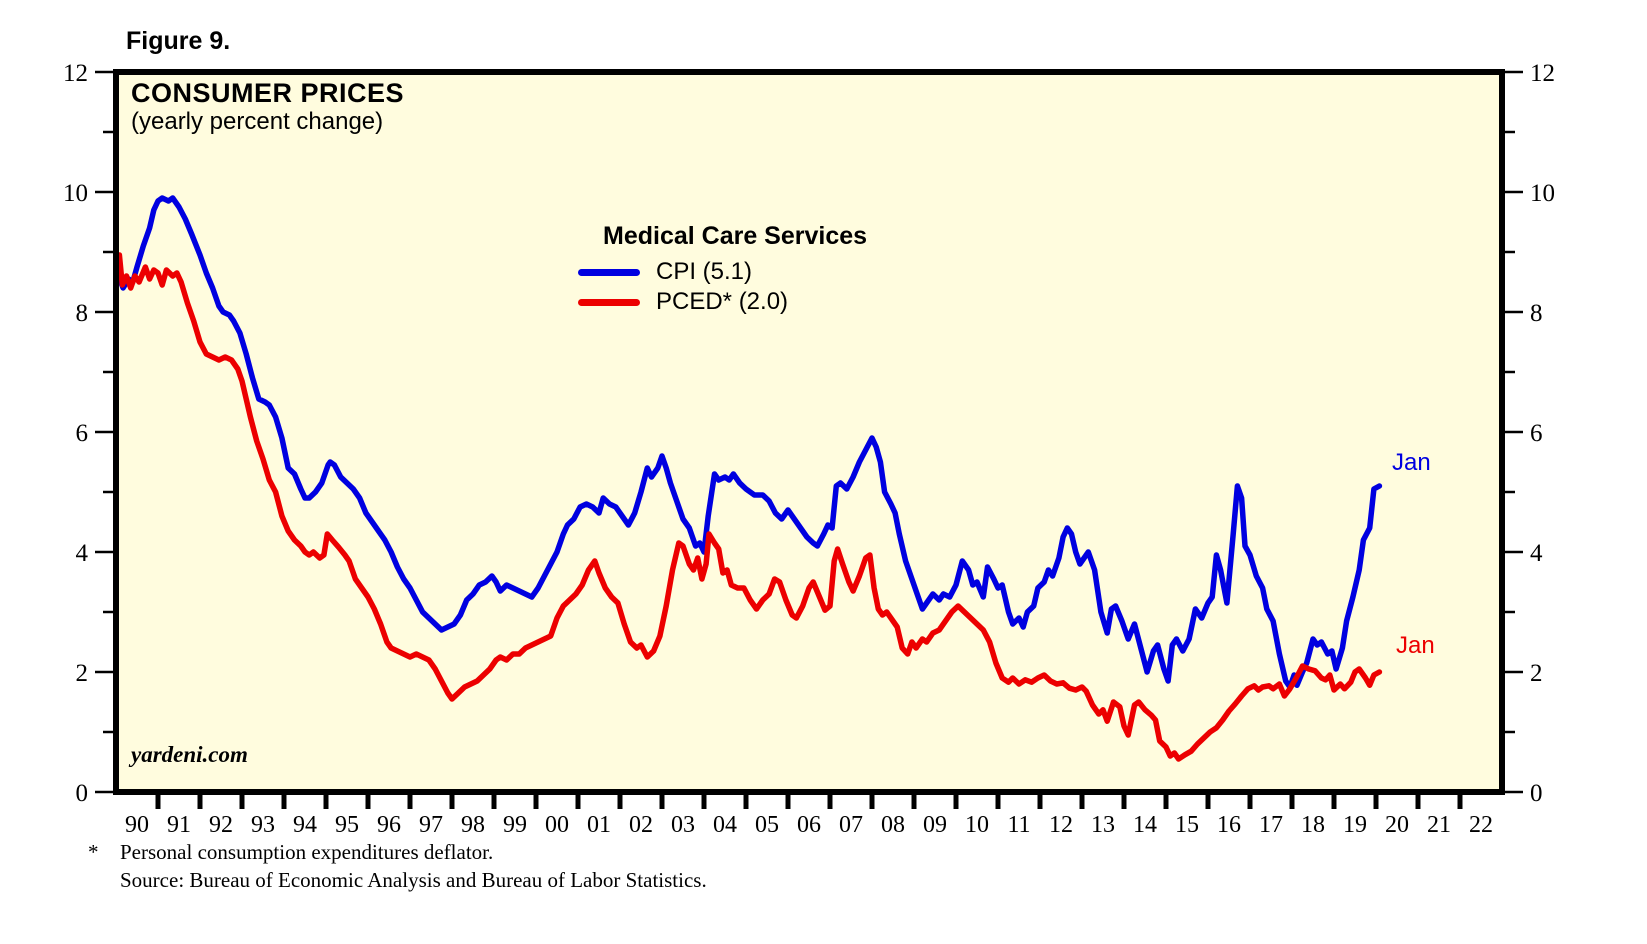 The image size is (1647, 944). Describe the element at coordinates (735, 236) in the screenshot. I see `legend-title: Medical Care Services` at that location.